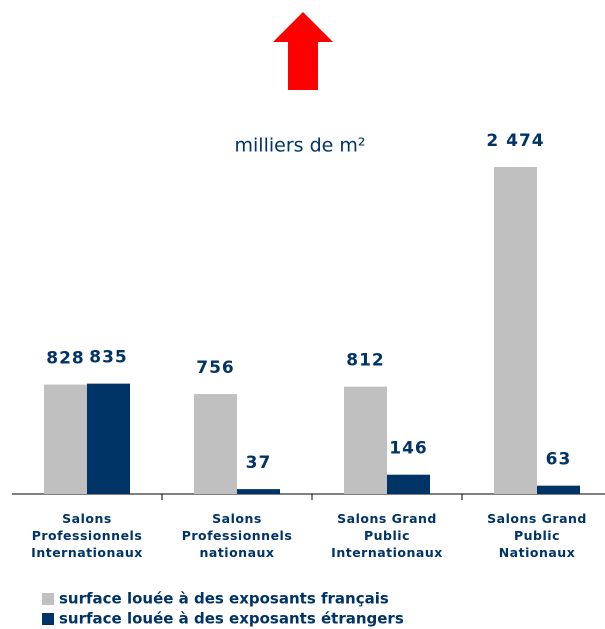  I want to click on x-tick-label: Salons Grand Public Nationaux, so click(537, 535).